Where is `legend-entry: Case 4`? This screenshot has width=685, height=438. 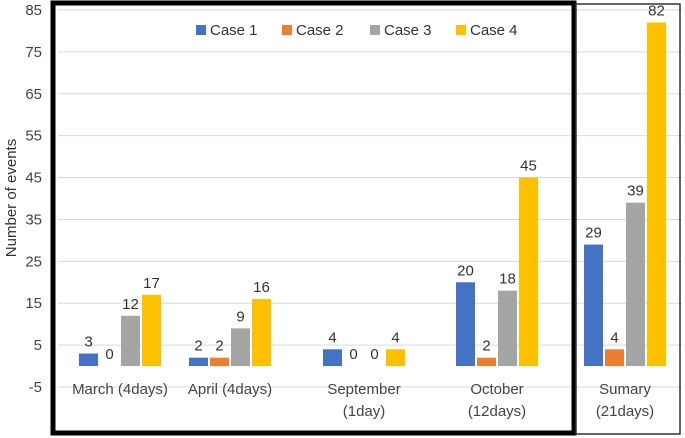
legend-entry: Case 4 is located at coordinates (494, 30).